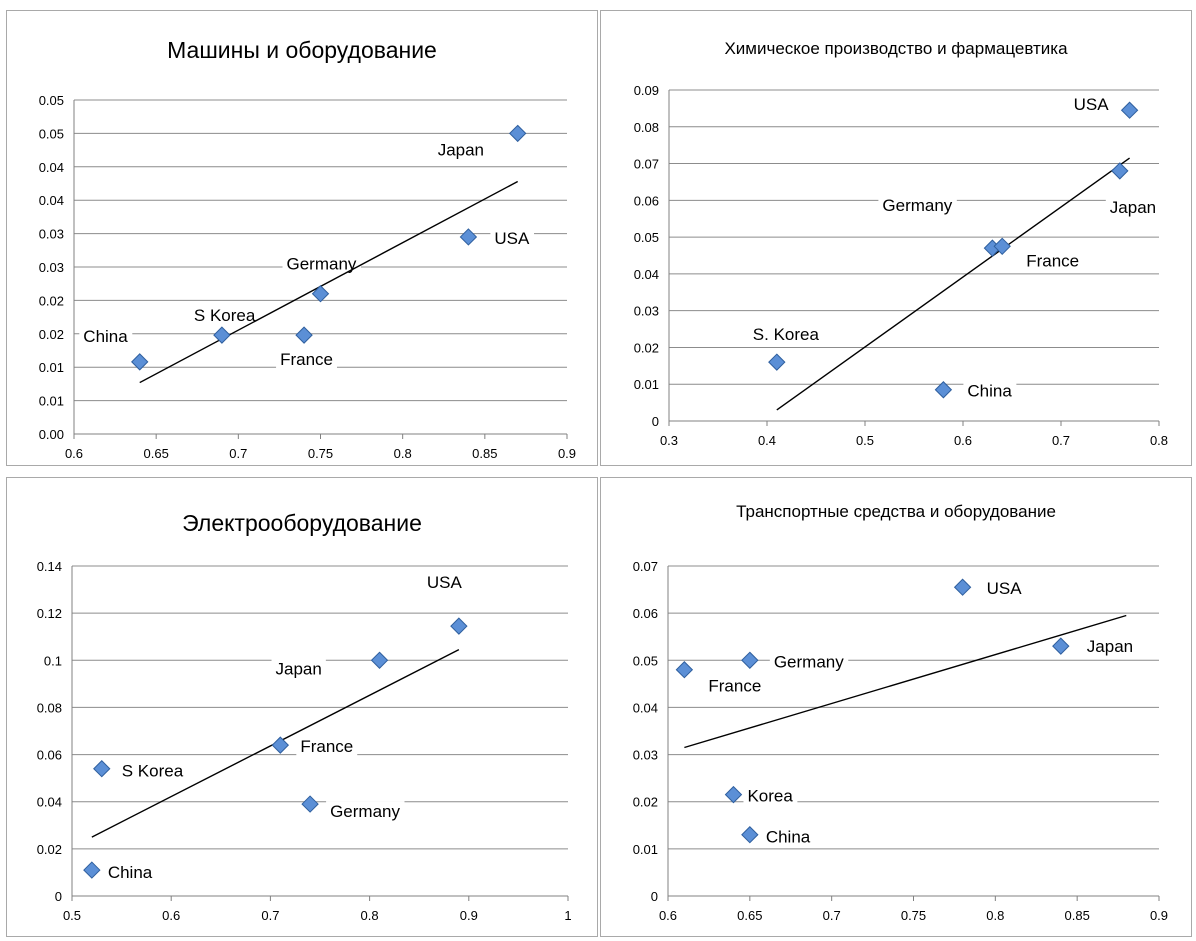 The width and height of the screenshot is (1196, 941). I want to click on data-label-korea: Korea, so click(770, 796).